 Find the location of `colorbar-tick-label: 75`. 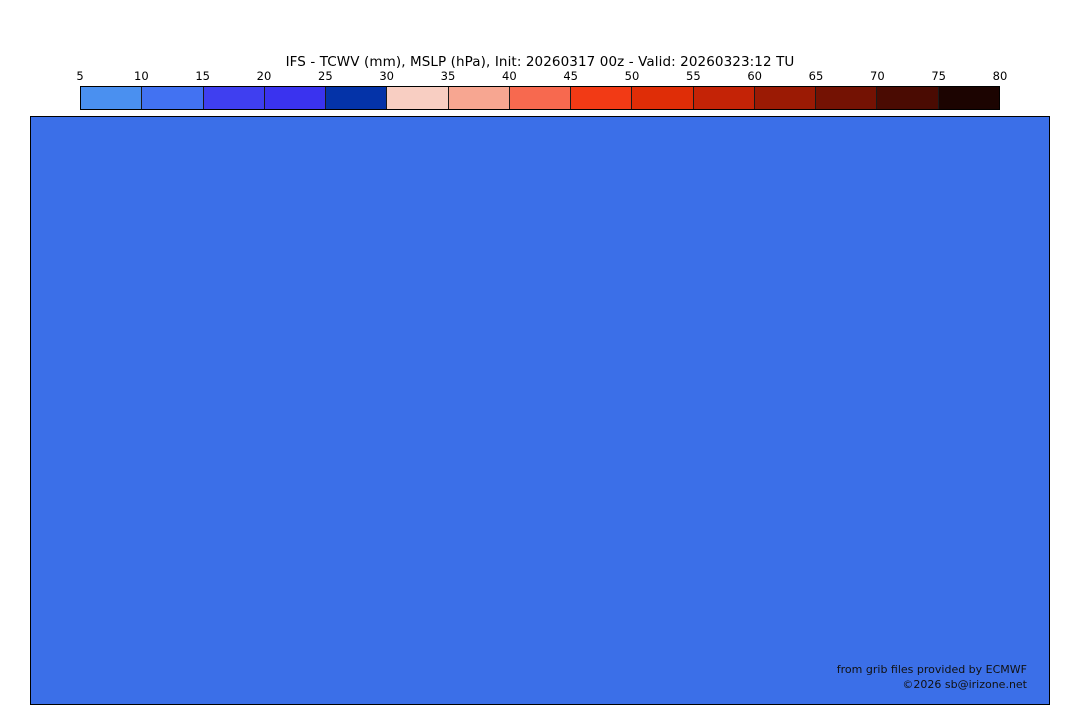

colorbar-tick-label: 75 is located at coordinates (938, 76).